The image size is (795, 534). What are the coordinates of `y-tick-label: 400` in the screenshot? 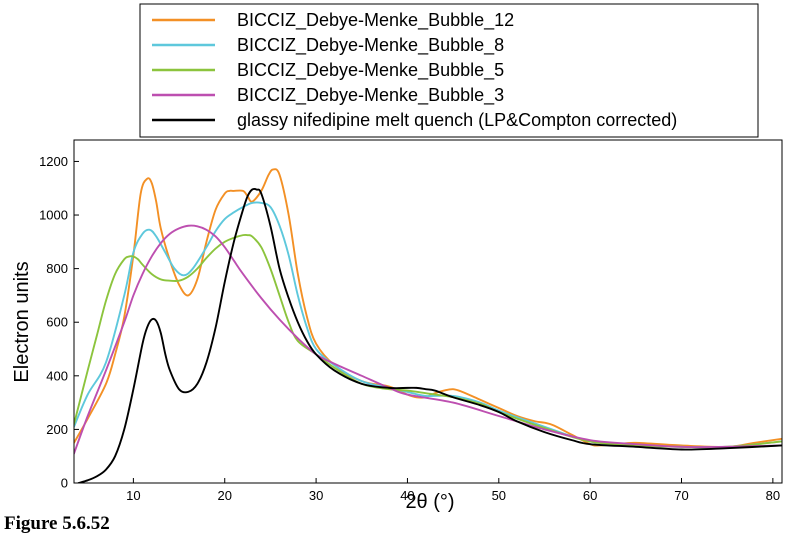 It's located at (57, 375).